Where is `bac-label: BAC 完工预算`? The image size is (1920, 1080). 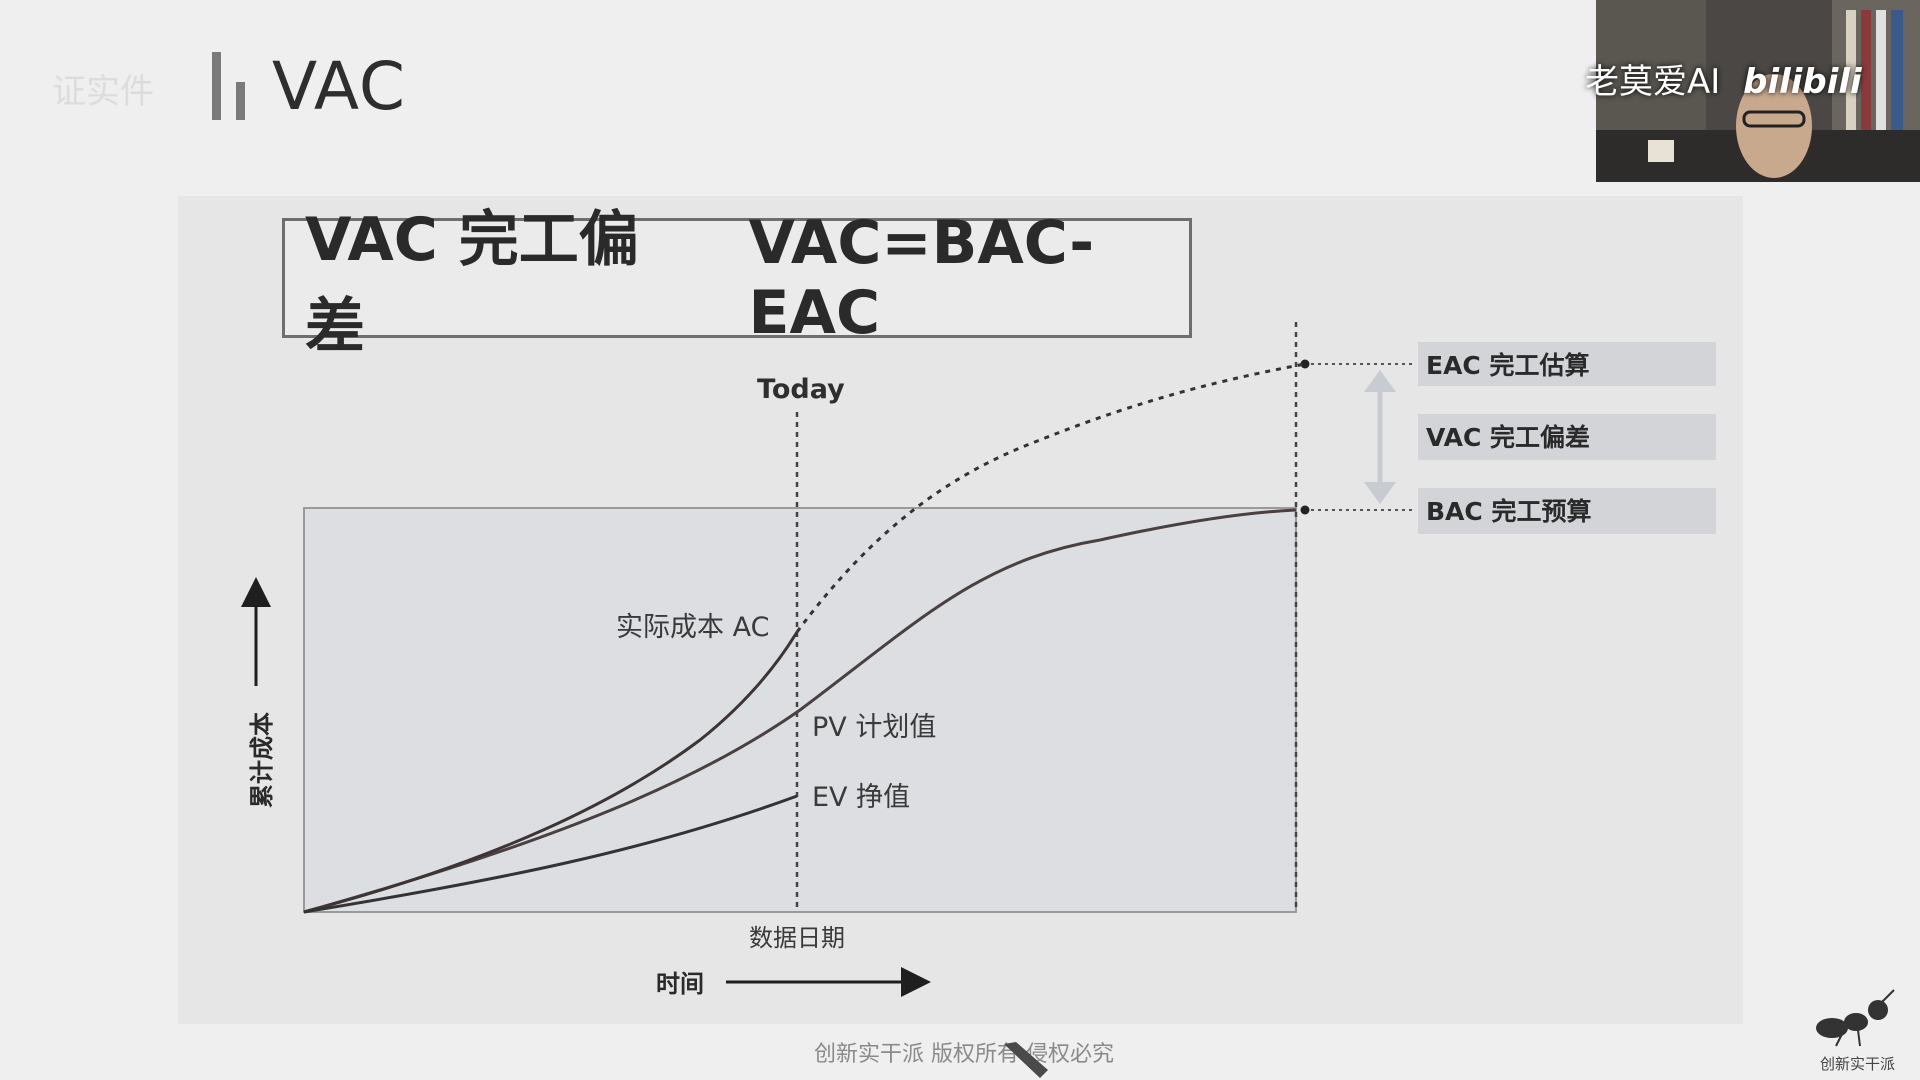 bac-label: BAC 完工预算 is located at coordinates (1508, 511).